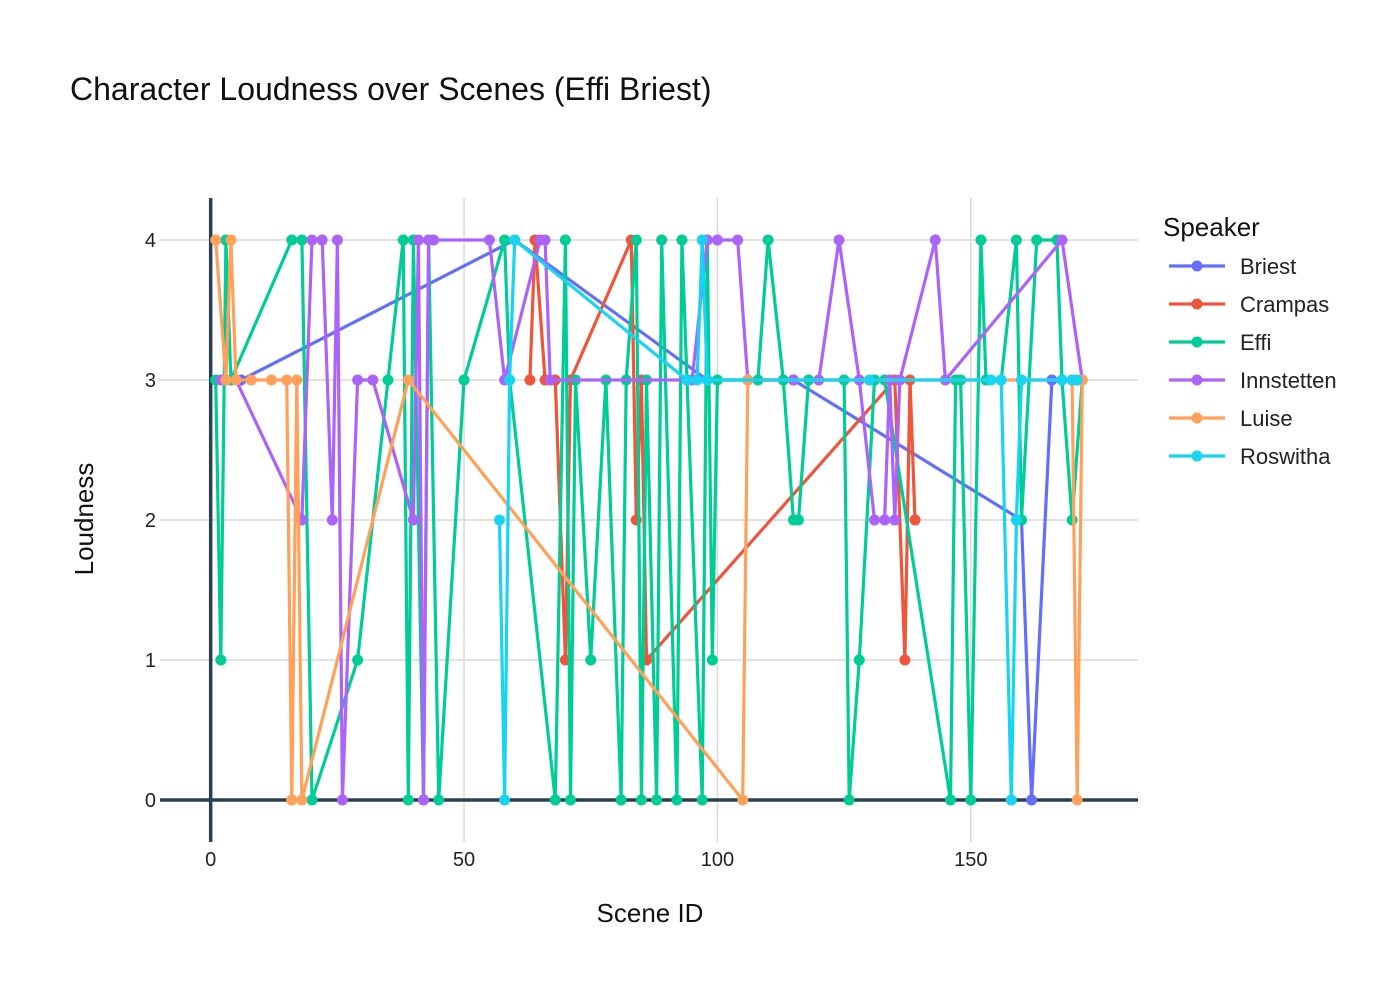  Describe the element at coordinates (1197, 304) in the screenshot. I see `legend-marker-crampas` at that location.